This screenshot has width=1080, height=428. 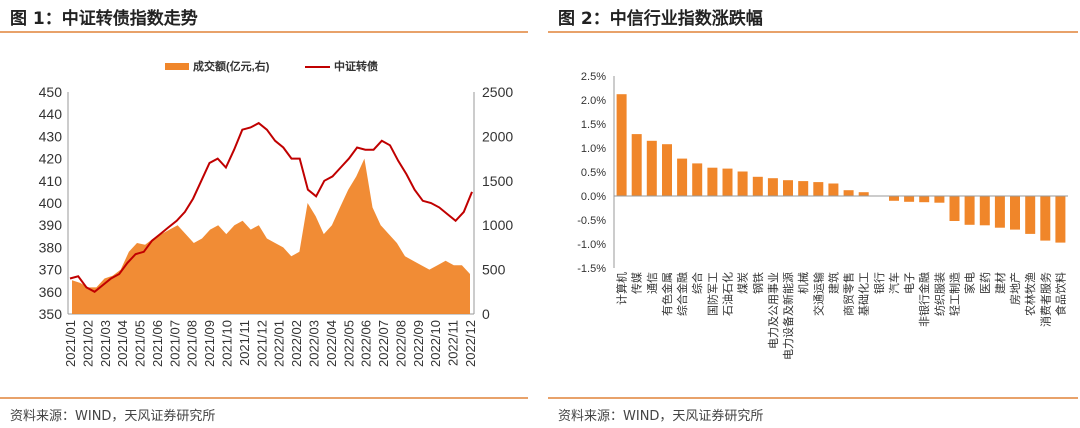 I want to click on figure-1-top-rule, so click(x=264, y=32).